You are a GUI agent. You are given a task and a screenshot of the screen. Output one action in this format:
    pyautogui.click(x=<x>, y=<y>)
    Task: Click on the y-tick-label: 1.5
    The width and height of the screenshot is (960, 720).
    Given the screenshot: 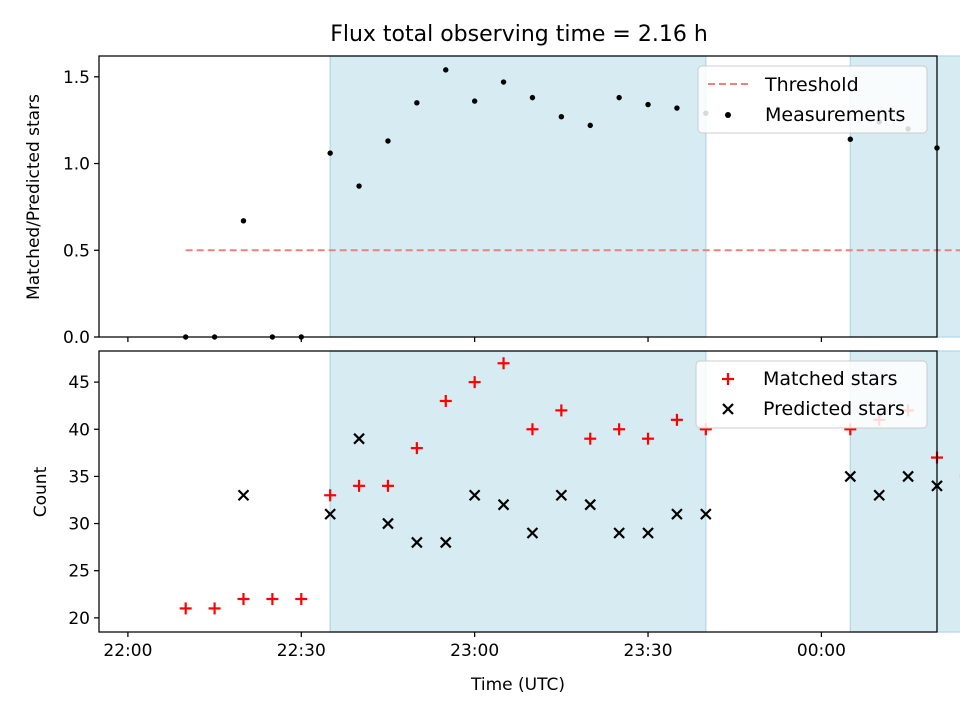 What is the action you would take?
    pyautogui.click(x=76, y=78)
    